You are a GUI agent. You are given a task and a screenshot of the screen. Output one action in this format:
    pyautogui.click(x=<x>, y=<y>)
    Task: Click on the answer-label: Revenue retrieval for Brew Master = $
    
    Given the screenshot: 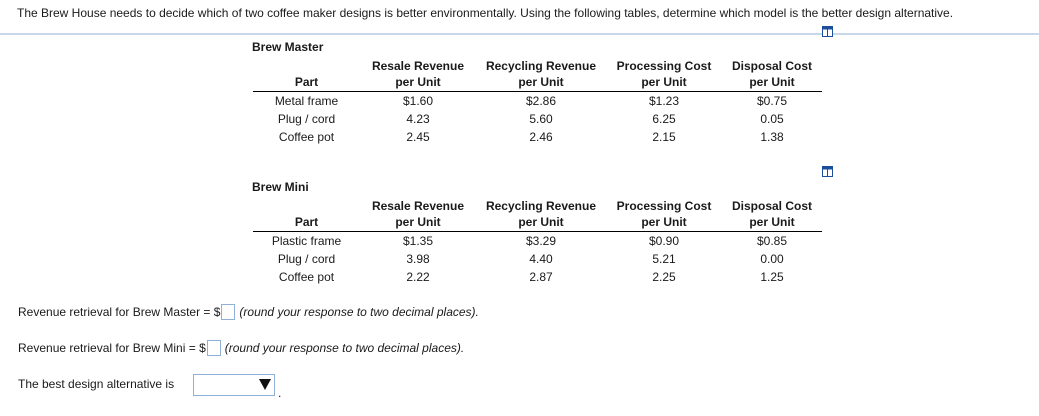 What is the action you would take?
    pyautogui.click(x=119, y=312)
    